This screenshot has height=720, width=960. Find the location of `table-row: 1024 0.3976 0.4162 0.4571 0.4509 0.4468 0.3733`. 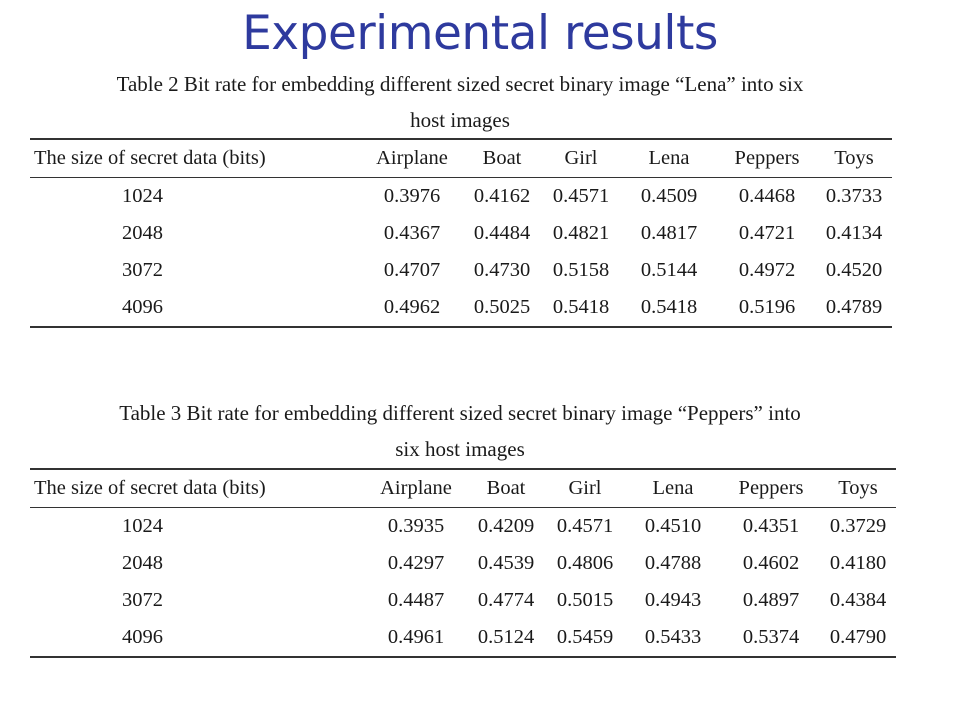

table-row: 1024 0.3976 0.4162 0.4571 0.4509 0.4468 0.3733 is located at coordinates (461, 197).